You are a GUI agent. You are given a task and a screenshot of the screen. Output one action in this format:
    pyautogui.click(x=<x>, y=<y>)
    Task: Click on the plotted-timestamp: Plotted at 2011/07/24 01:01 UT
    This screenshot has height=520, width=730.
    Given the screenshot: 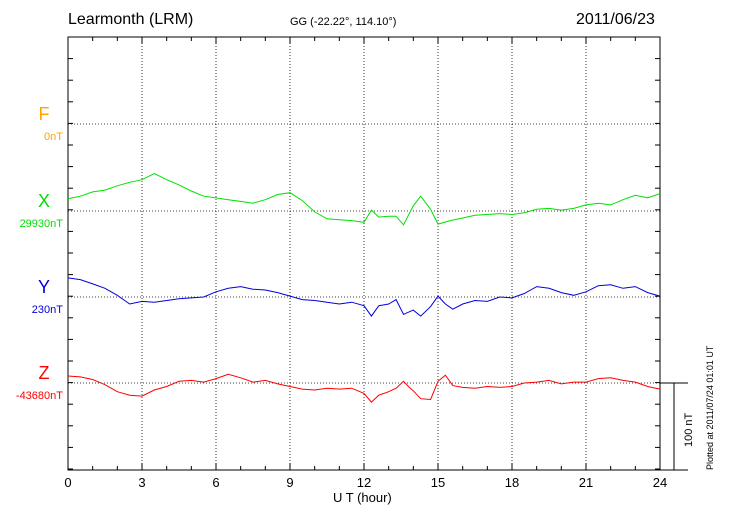 What is the action you would take?
    pyautogui.click(x=710, y=407)
    